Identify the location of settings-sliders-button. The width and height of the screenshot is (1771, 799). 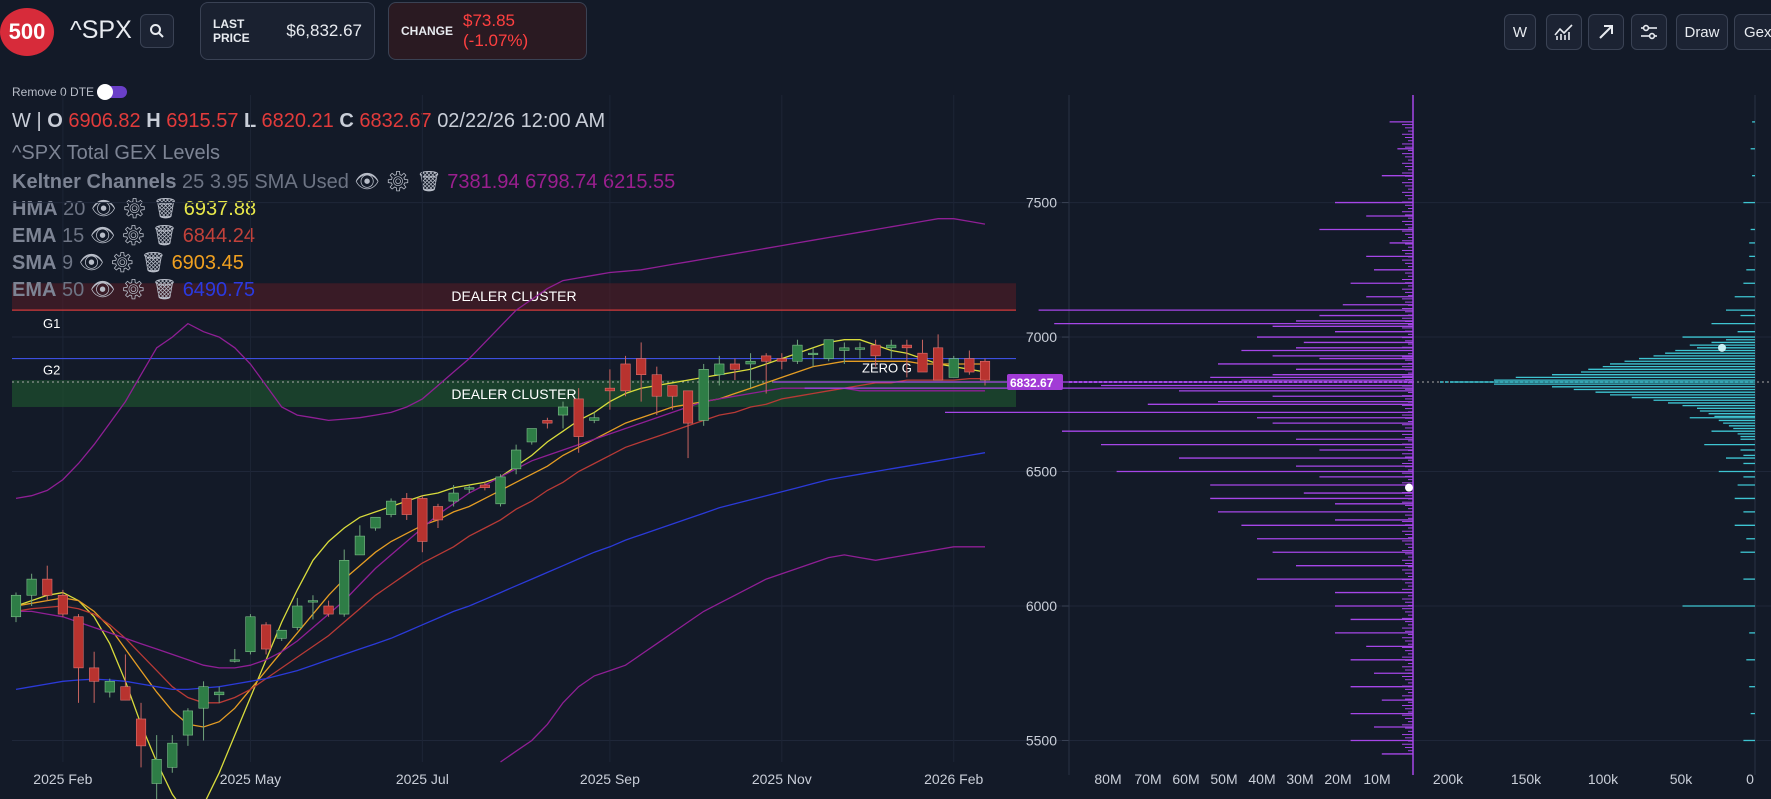
(1649, 32).